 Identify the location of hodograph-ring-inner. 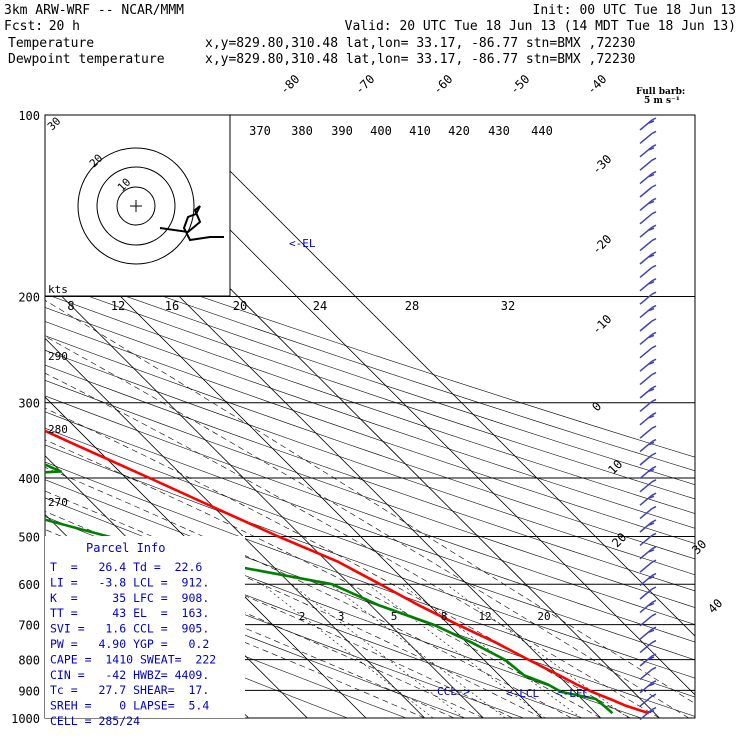
(136, 206).